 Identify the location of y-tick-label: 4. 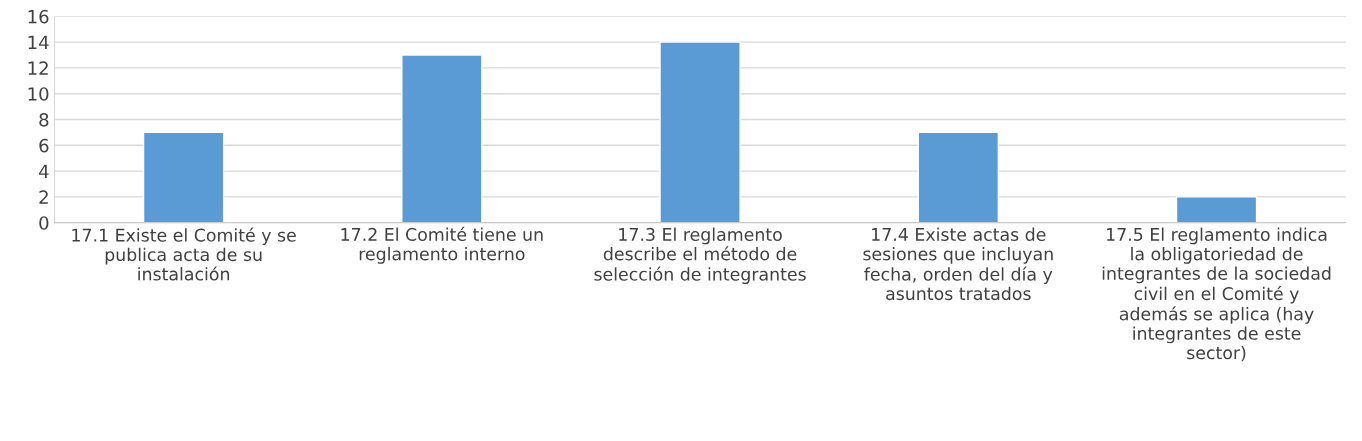
(44, 171).